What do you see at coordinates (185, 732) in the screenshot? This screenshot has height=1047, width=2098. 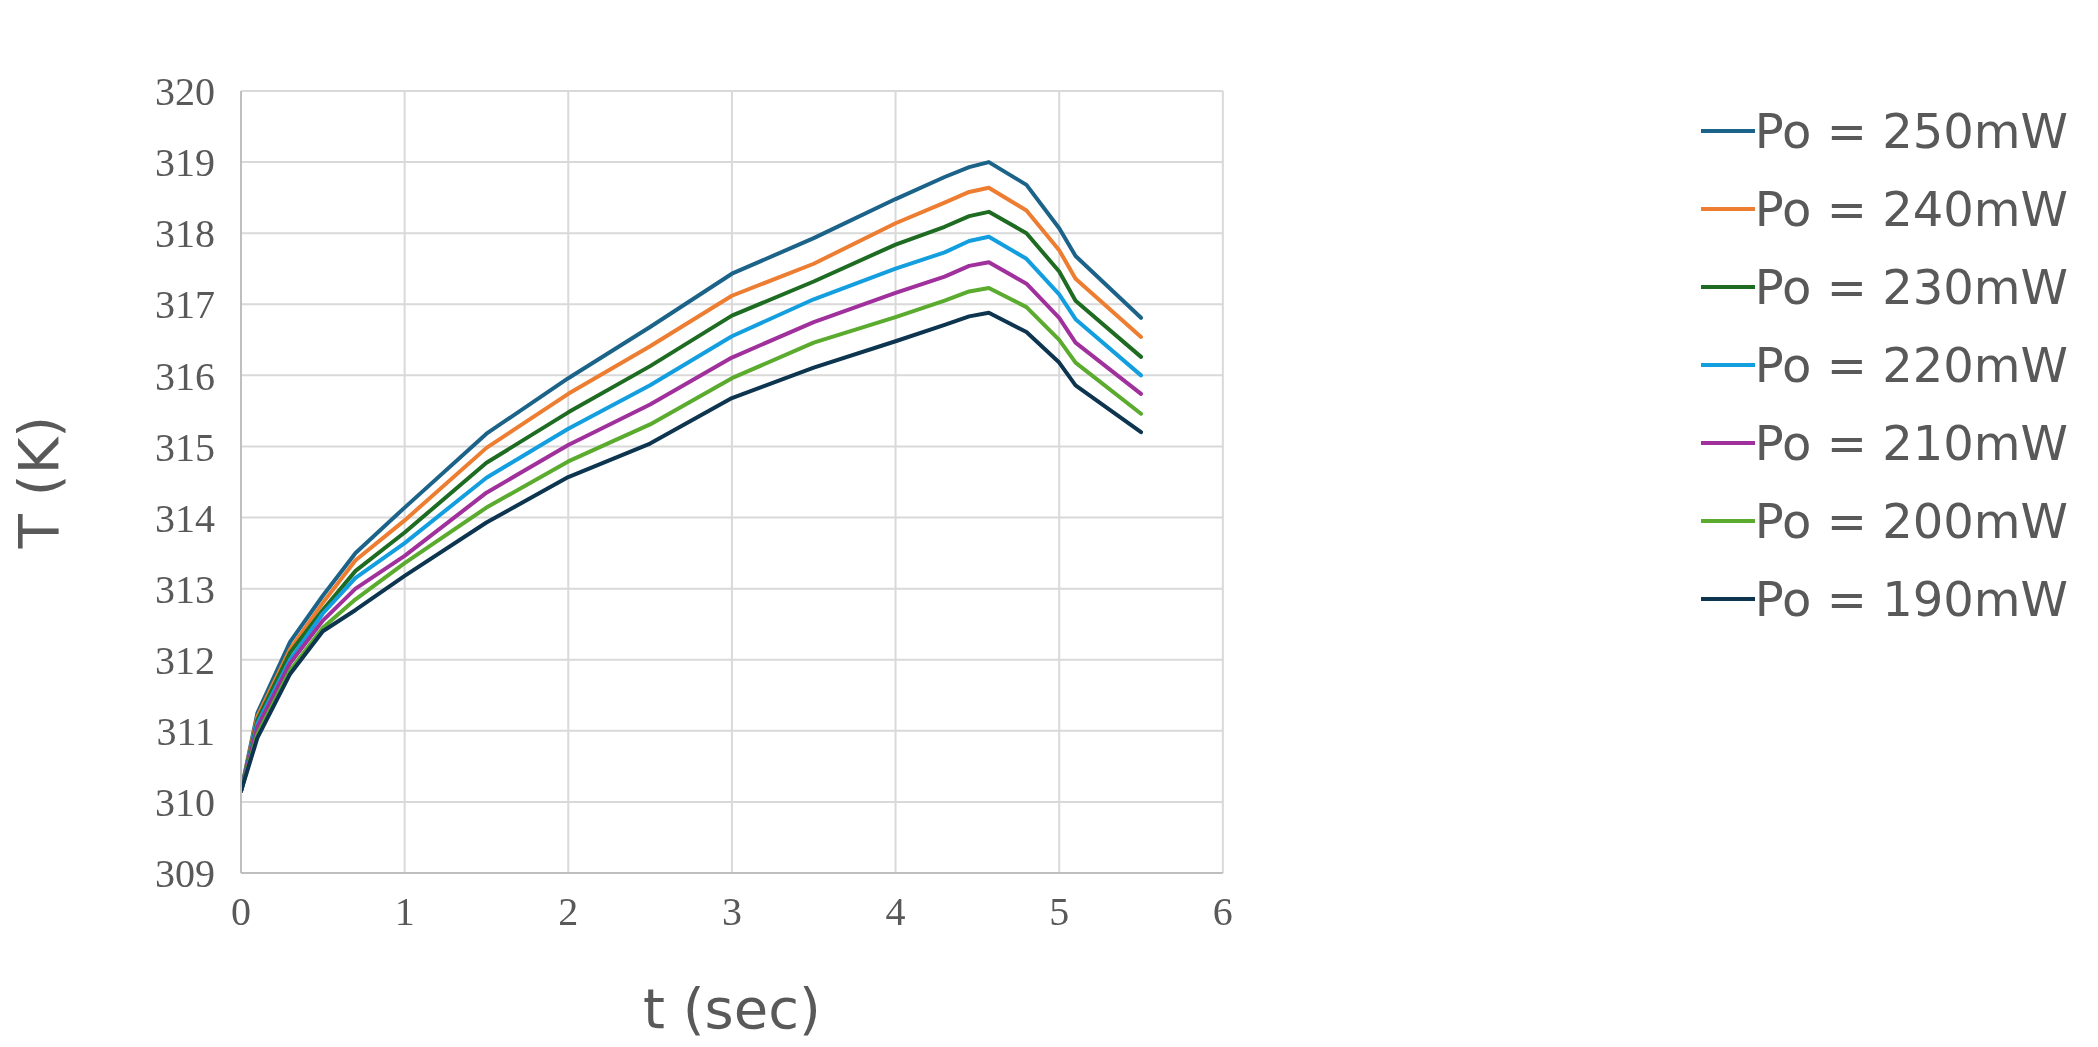 I see `y-tick-label: 311` at bounding box center [185, 732].